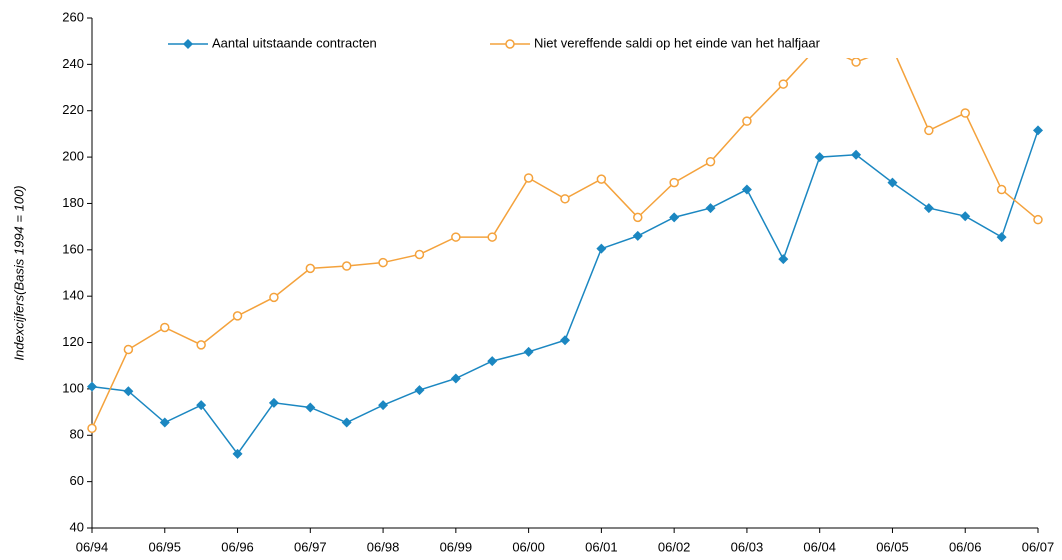 The width and height of the screenshot is (1062, 560). Describe the element at coordinates (92, 546) in the screenshot. I see `x-tick-label: 06/94` at that location.